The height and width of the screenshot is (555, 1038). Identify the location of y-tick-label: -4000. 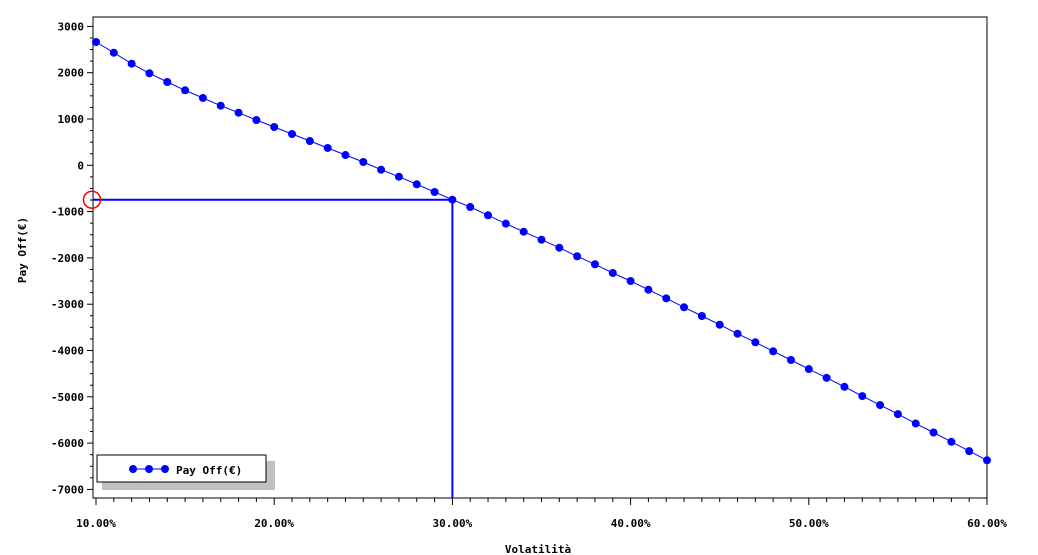
(67, 351).